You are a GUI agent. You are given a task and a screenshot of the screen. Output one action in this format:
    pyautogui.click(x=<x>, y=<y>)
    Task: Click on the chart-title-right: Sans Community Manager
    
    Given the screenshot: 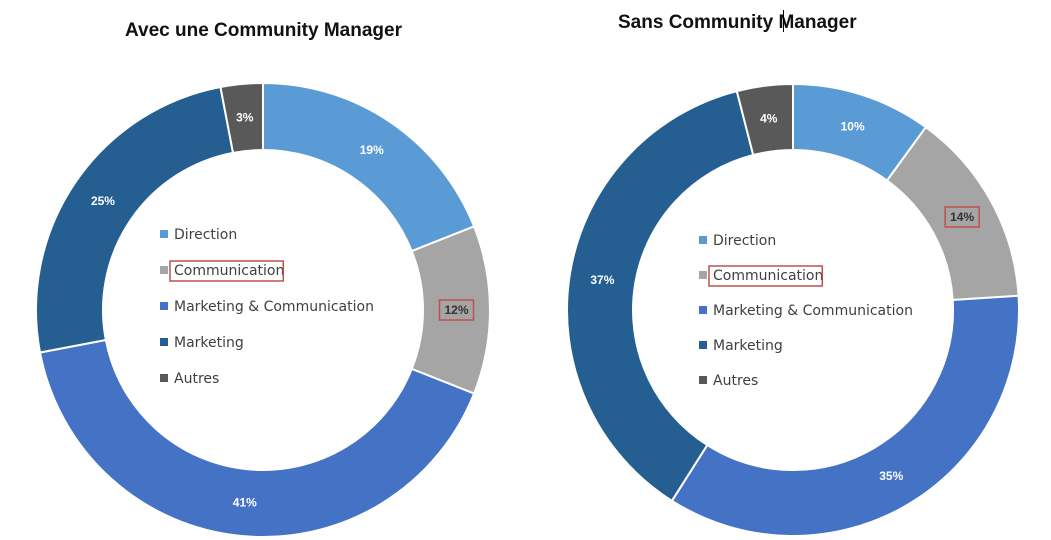 What is the action you would take?
    pyautogui.click(x=737, y=22)
    